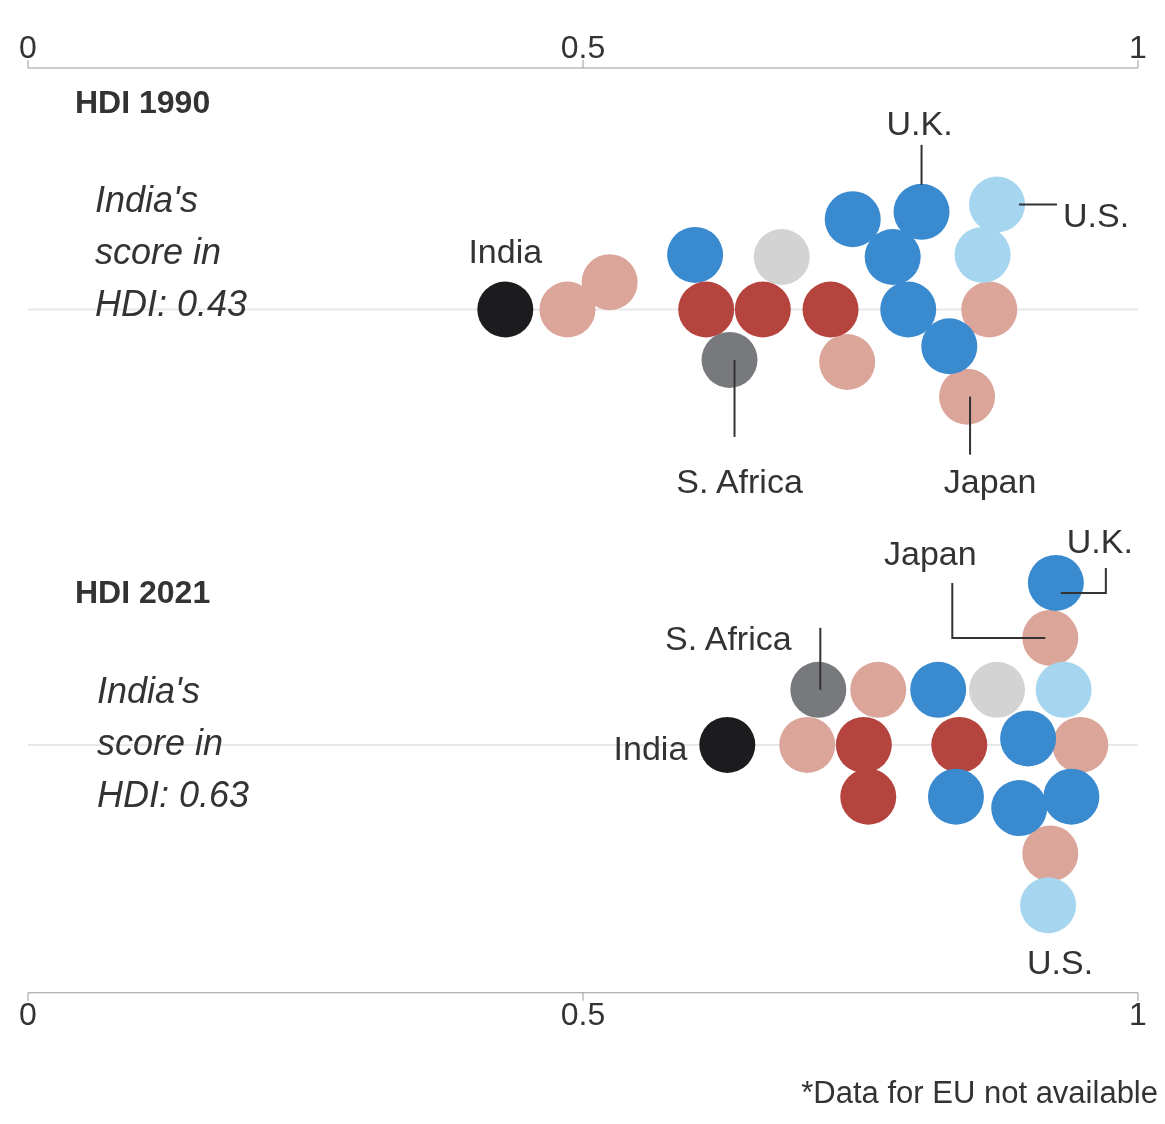  Describe the element at coordinates (143, 592) in the screenshot. I see `chart-title: HDI 2021` at that location.